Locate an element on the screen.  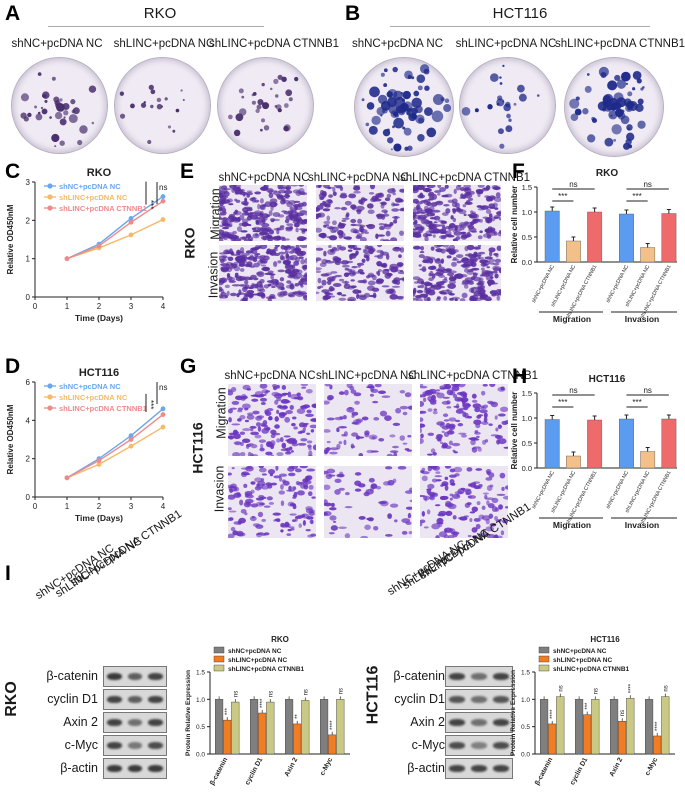
wb-hct-label-1: cyclin D1 is located at coordinates (419, 699).